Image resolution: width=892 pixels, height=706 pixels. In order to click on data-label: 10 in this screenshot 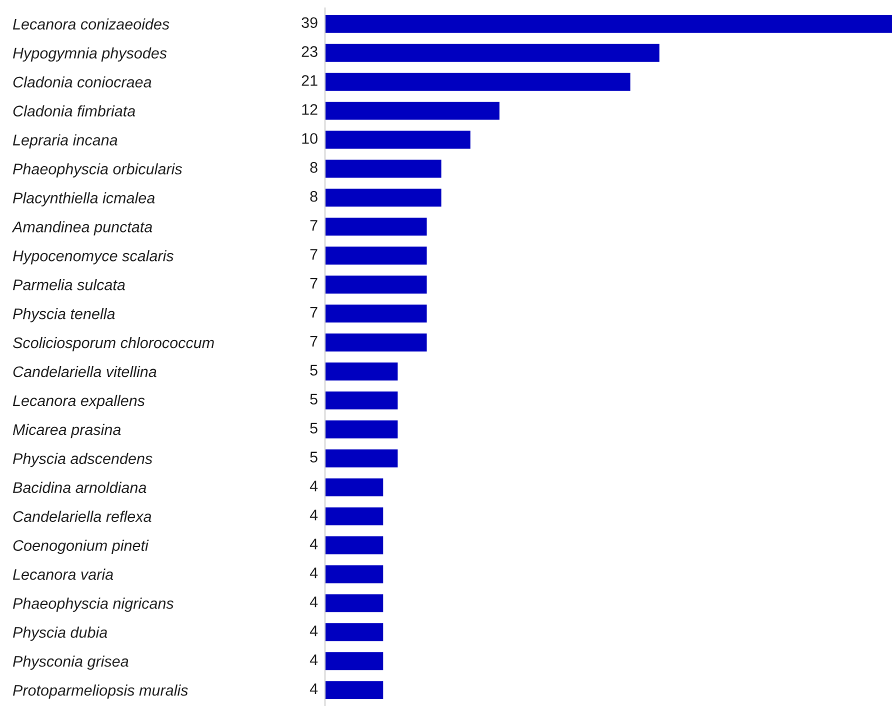, I will do `click(310, 138)`.